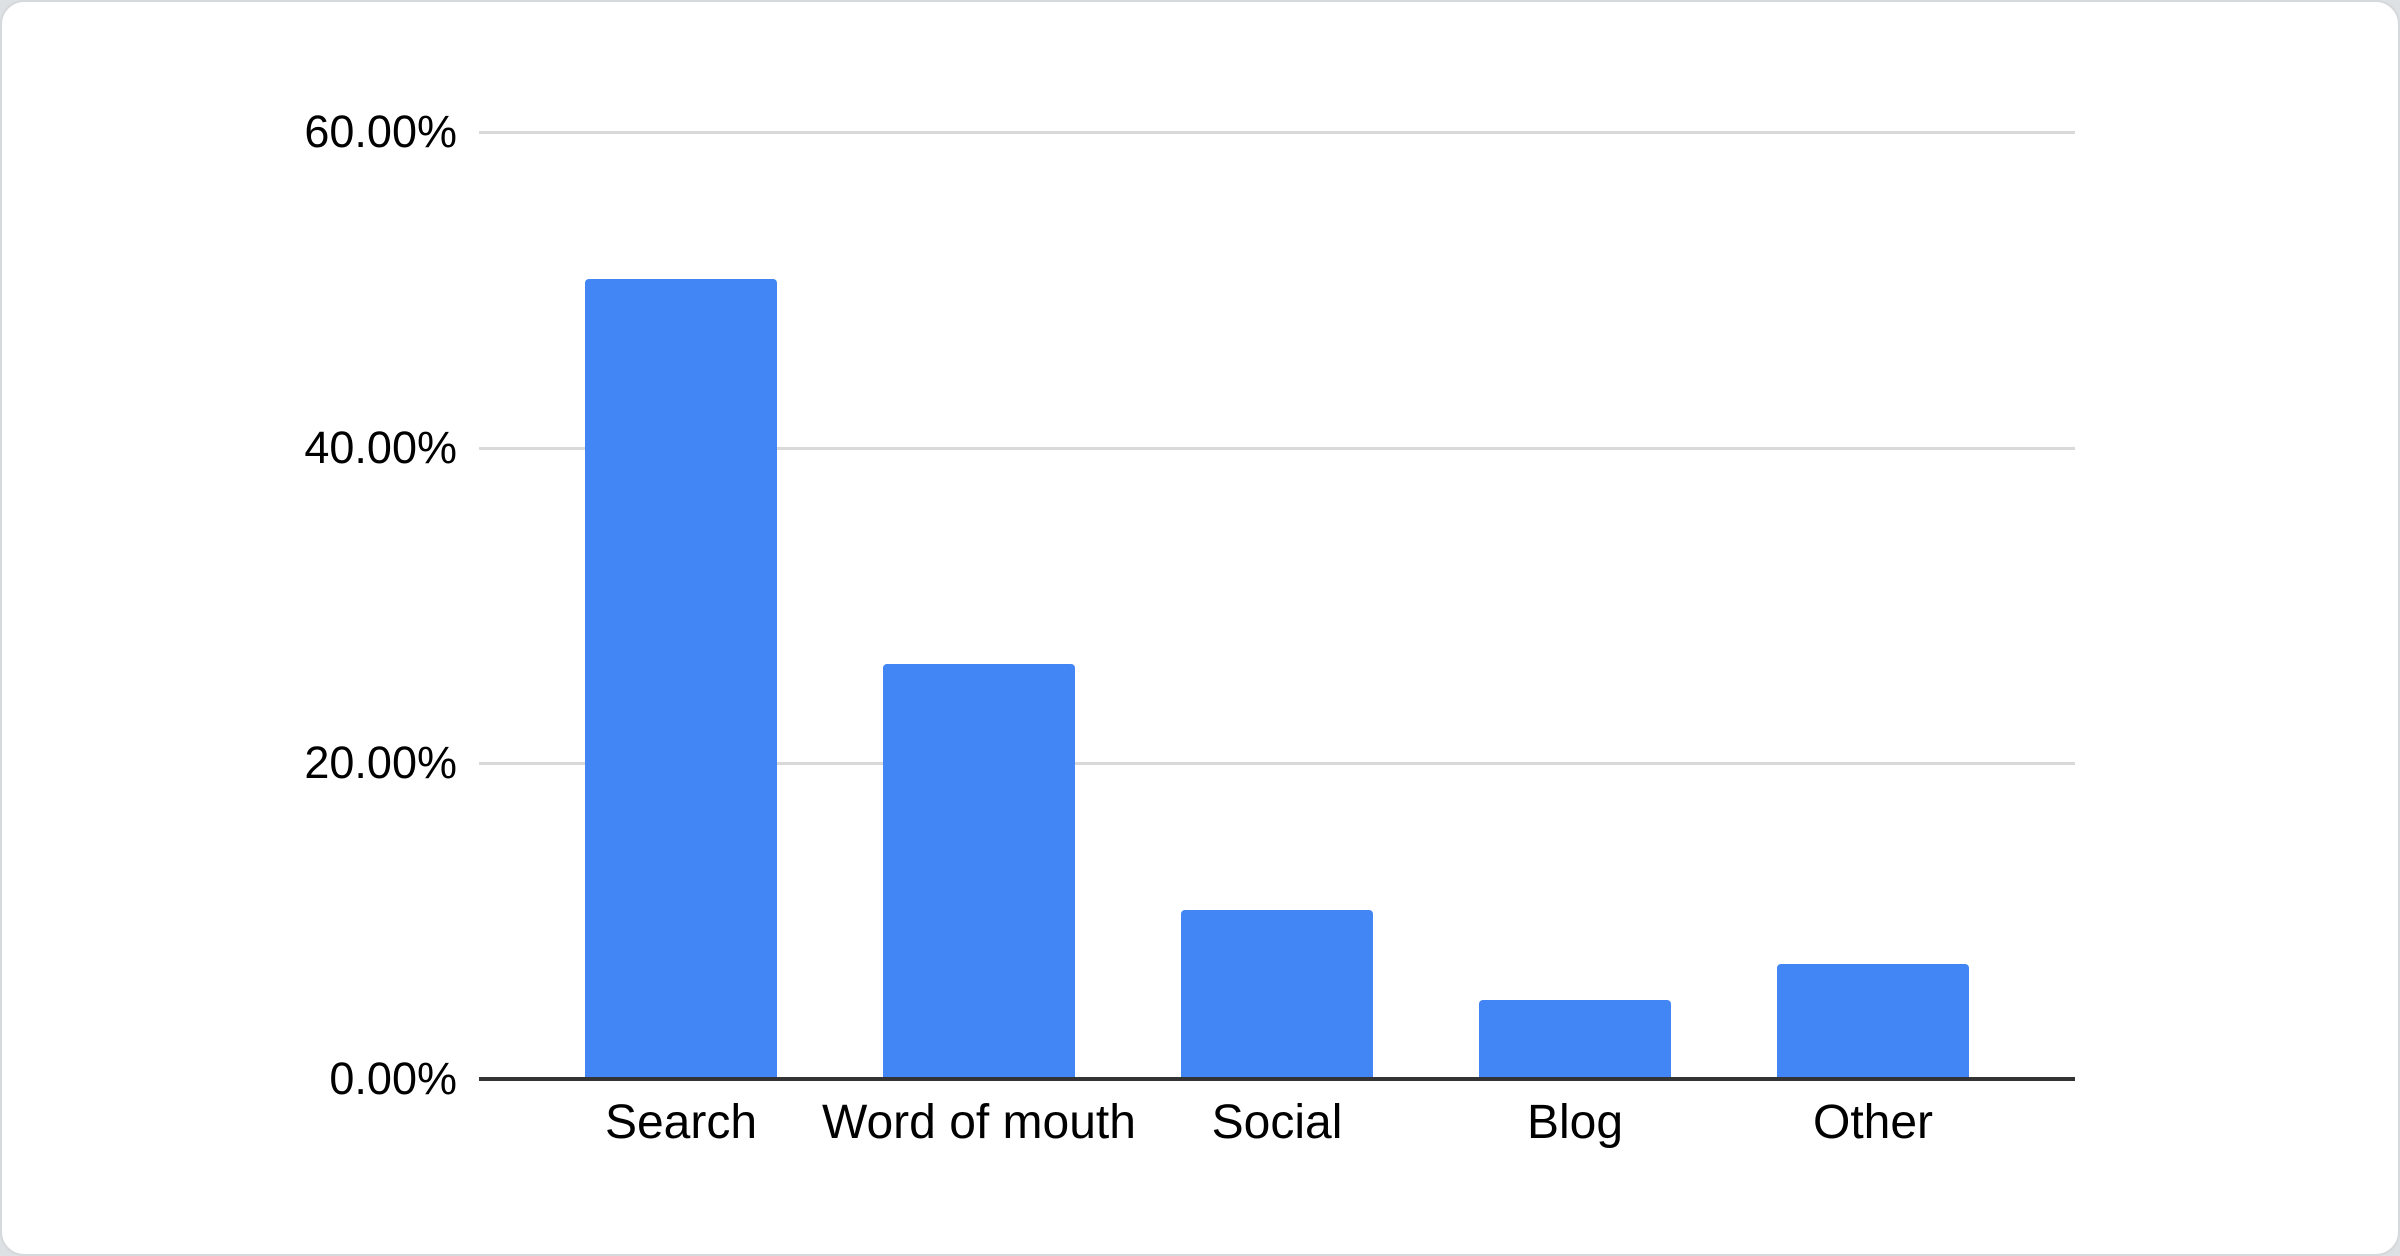 This screenshot has width=2400, height=1256. I want to click on bar-search, so click(681, 678).